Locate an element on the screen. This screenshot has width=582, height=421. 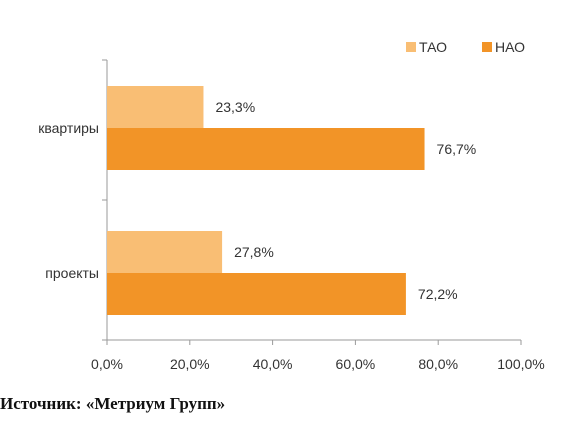
x-tick-label: 100,0% is located at coordinates (520, 364).